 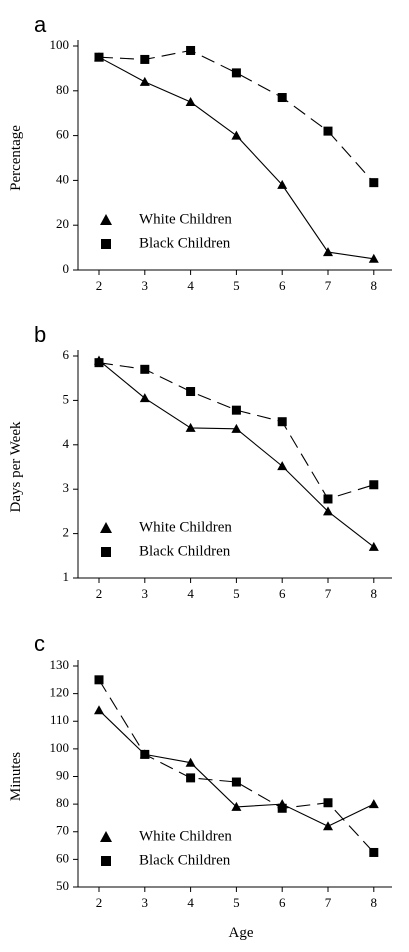 I want to click on y-tick-label: 3, so click(x=66, y=487).